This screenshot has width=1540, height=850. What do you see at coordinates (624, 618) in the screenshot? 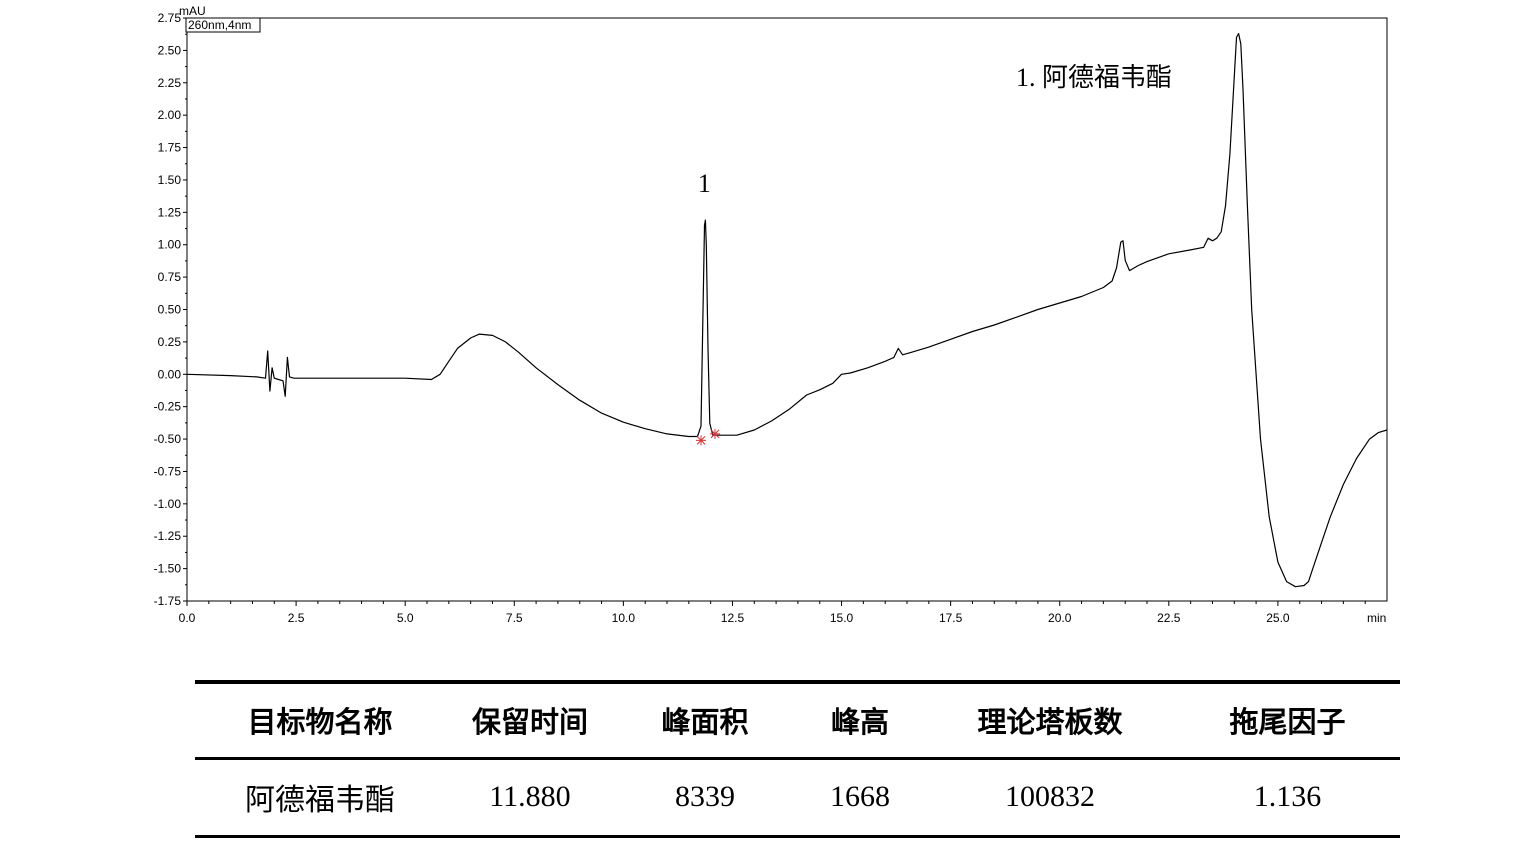
I see `x-tick-label: 10.0` at bounding box center [624, 618].